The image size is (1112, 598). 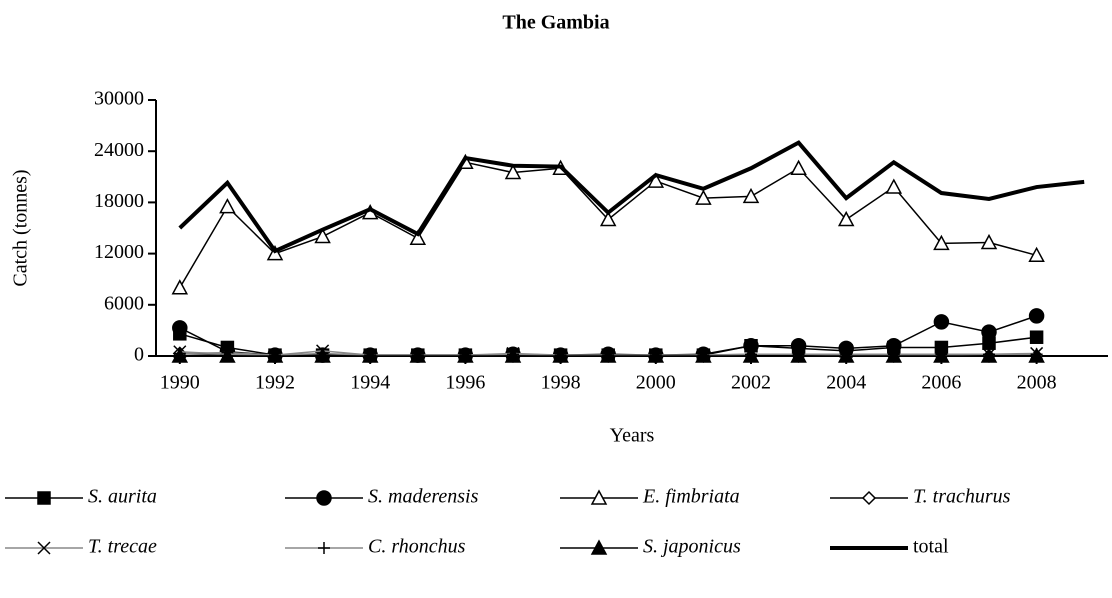 I want to click on y-tick-label: 18000, so click(x=119, y=201).